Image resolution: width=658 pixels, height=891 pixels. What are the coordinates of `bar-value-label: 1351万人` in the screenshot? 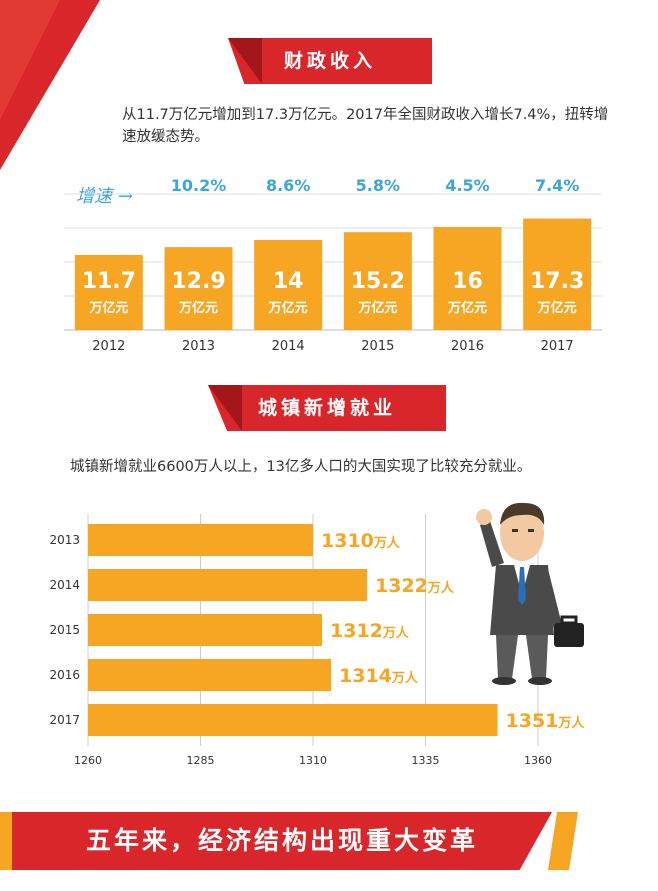 It's located at (546, 721).